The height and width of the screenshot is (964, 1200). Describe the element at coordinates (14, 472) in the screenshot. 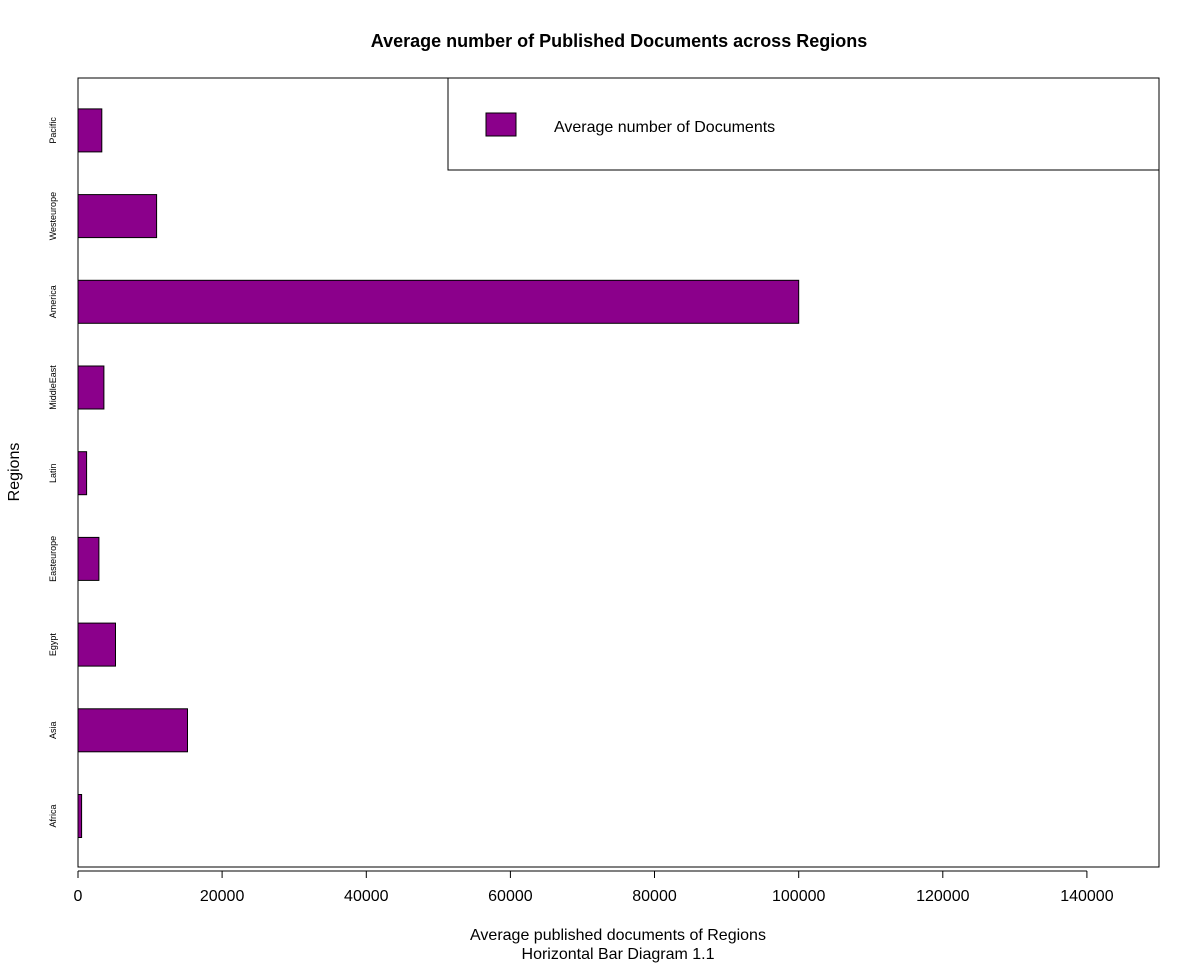

I see `y-axis-label: Regions` at that location.